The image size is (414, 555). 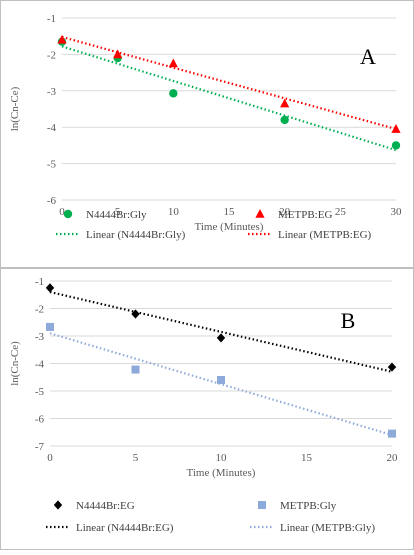 I want to click on legend-entry: Linear (METPB:Gly), so click(x=327, y=528).